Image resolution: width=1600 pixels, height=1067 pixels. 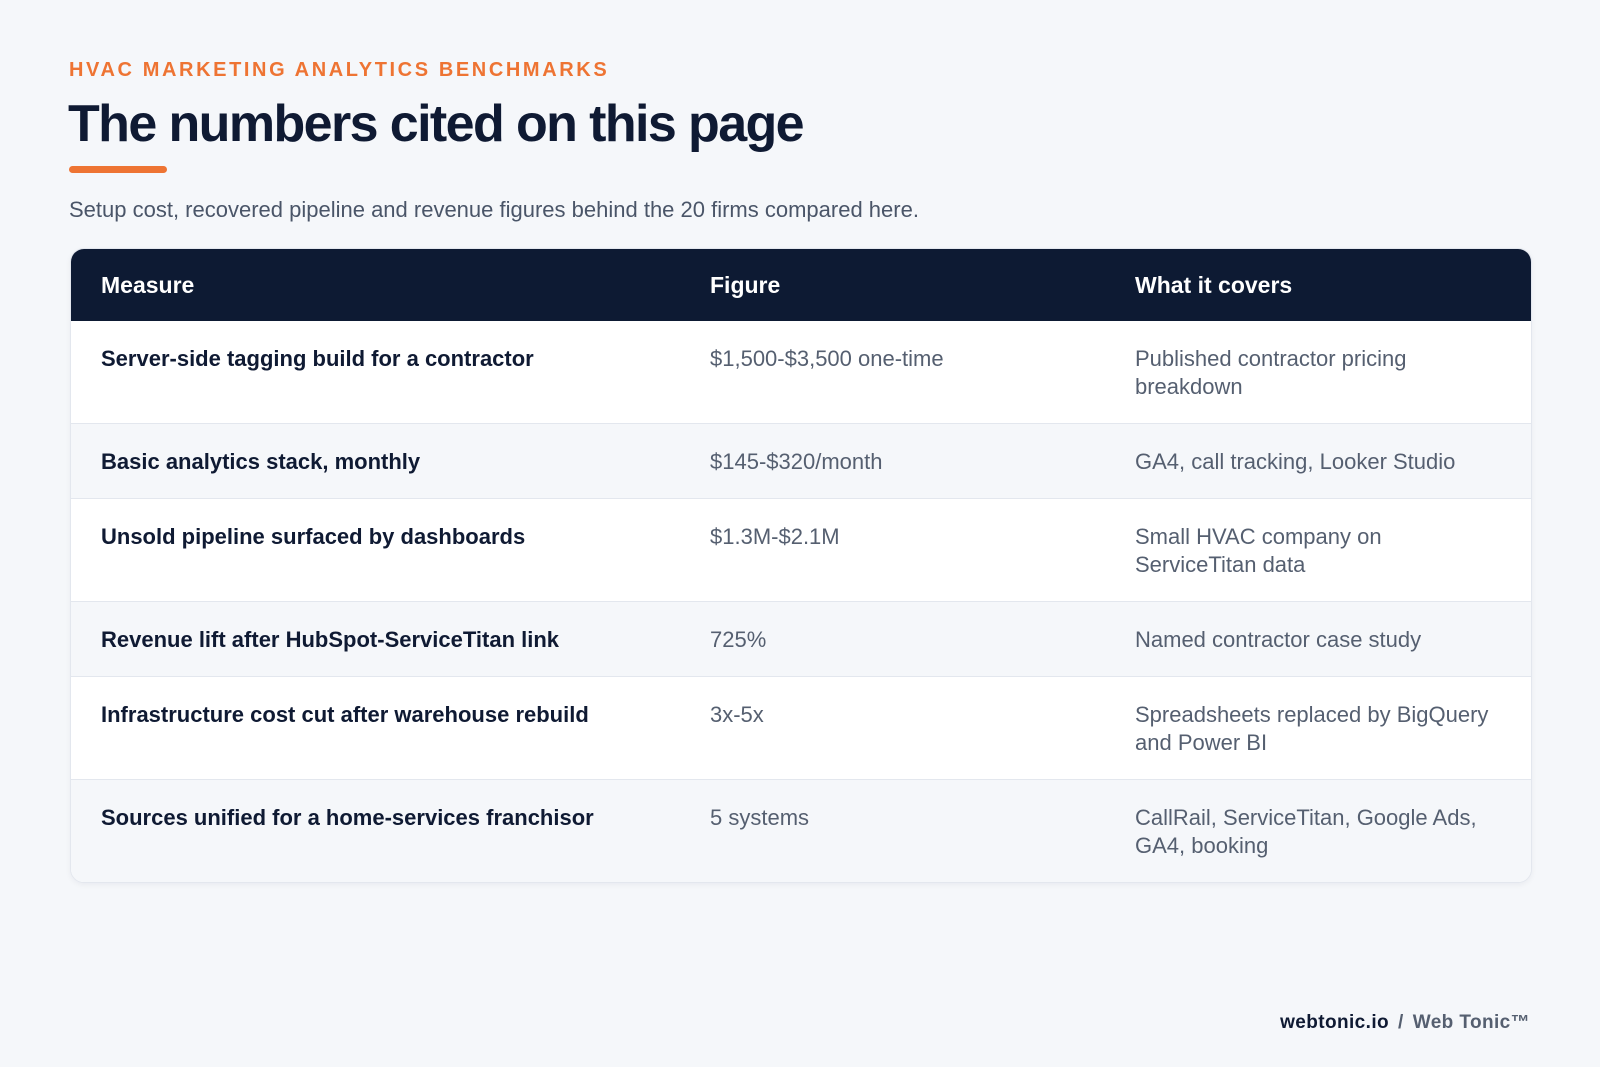 What do you see at coordinates (745, 284) in the screenshot?
I see `column-header-figure: Figure` at bounding box center [745, 284].